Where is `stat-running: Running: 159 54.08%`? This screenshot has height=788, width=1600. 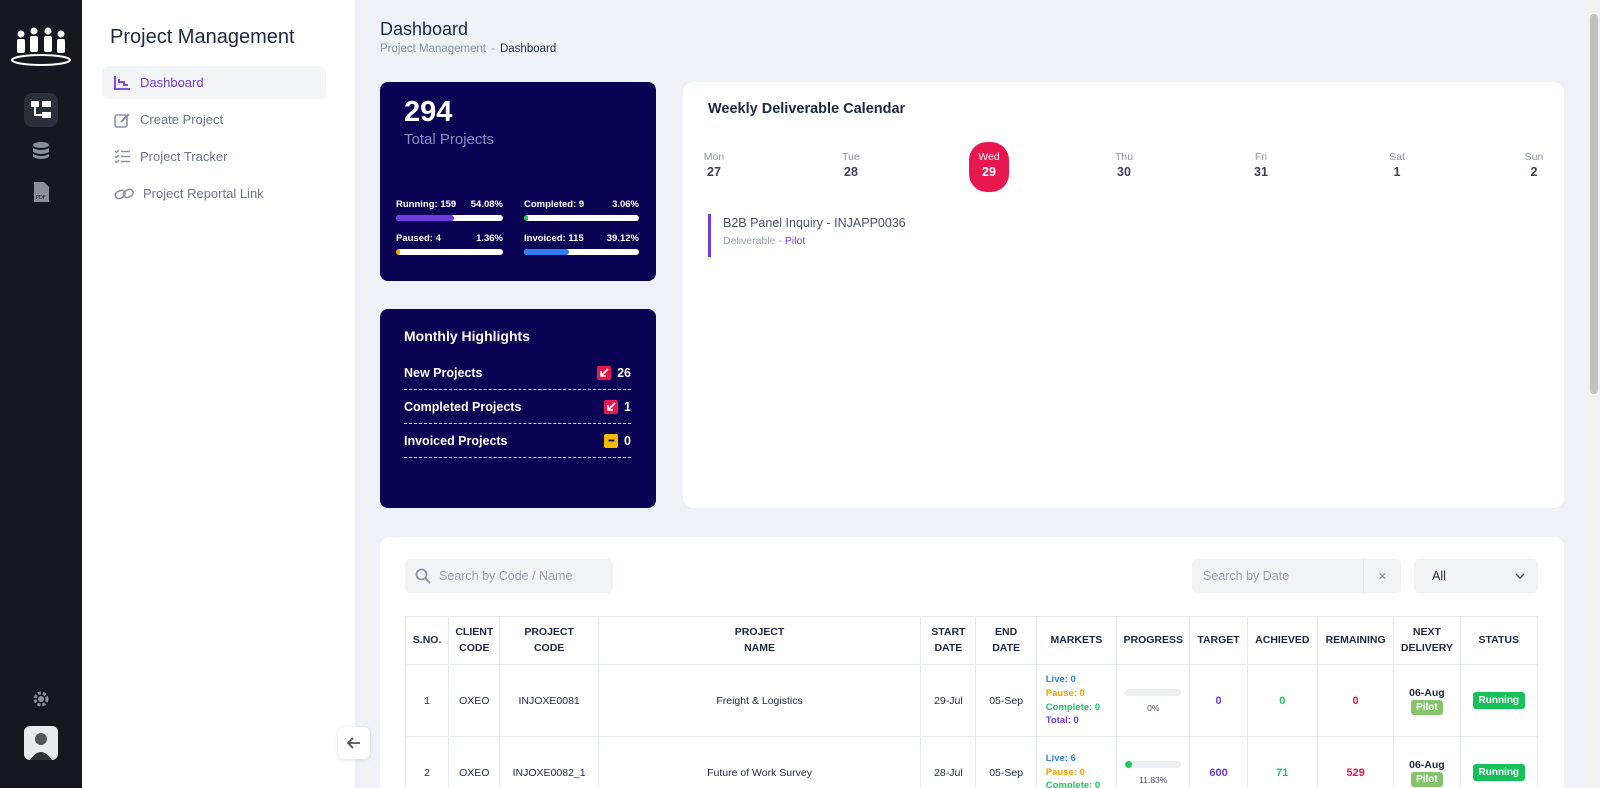 stat-running: Running: 159 54.08% is located at coordinates (449, 210).